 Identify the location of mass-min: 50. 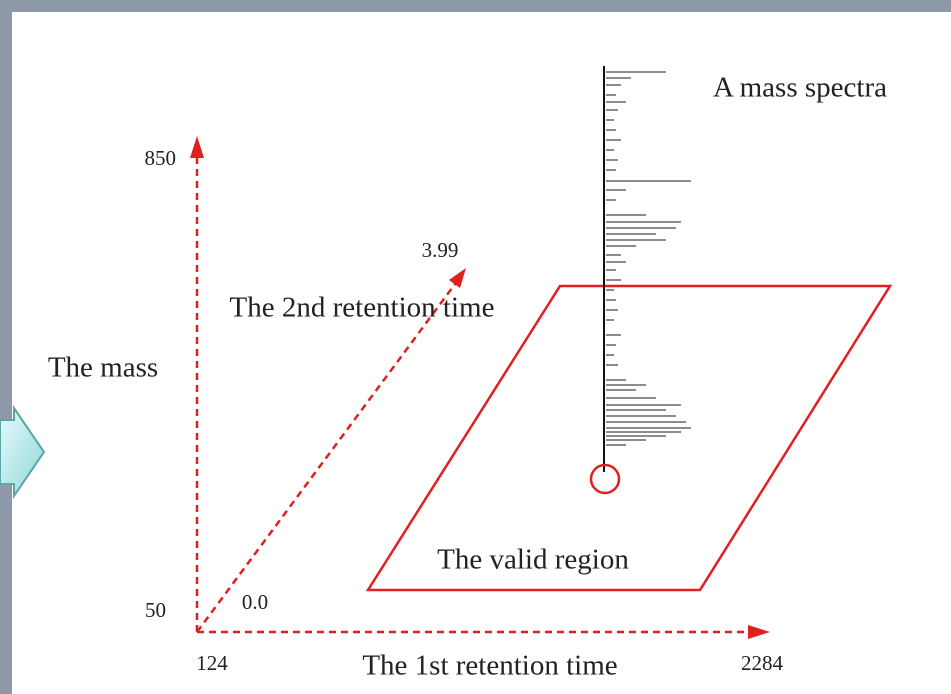
(155, 610).